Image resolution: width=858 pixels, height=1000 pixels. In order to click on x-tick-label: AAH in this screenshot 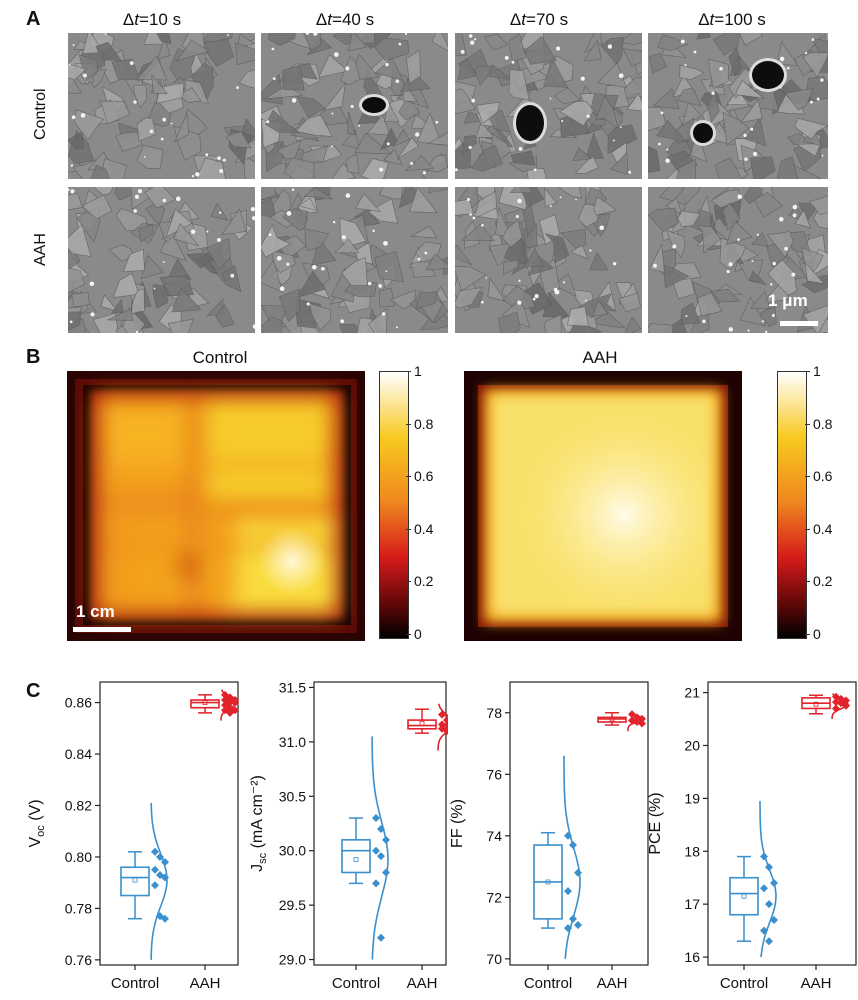, I will do `click(612, 983)`.